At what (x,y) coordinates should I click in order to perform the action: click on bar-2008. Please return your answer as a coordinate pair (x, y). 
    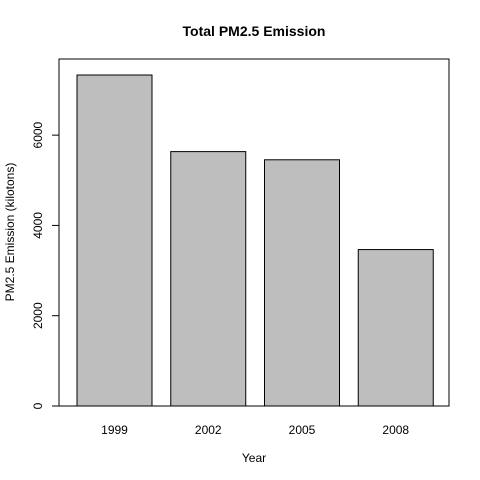
    Looking at the image, I should click on (395, 328).